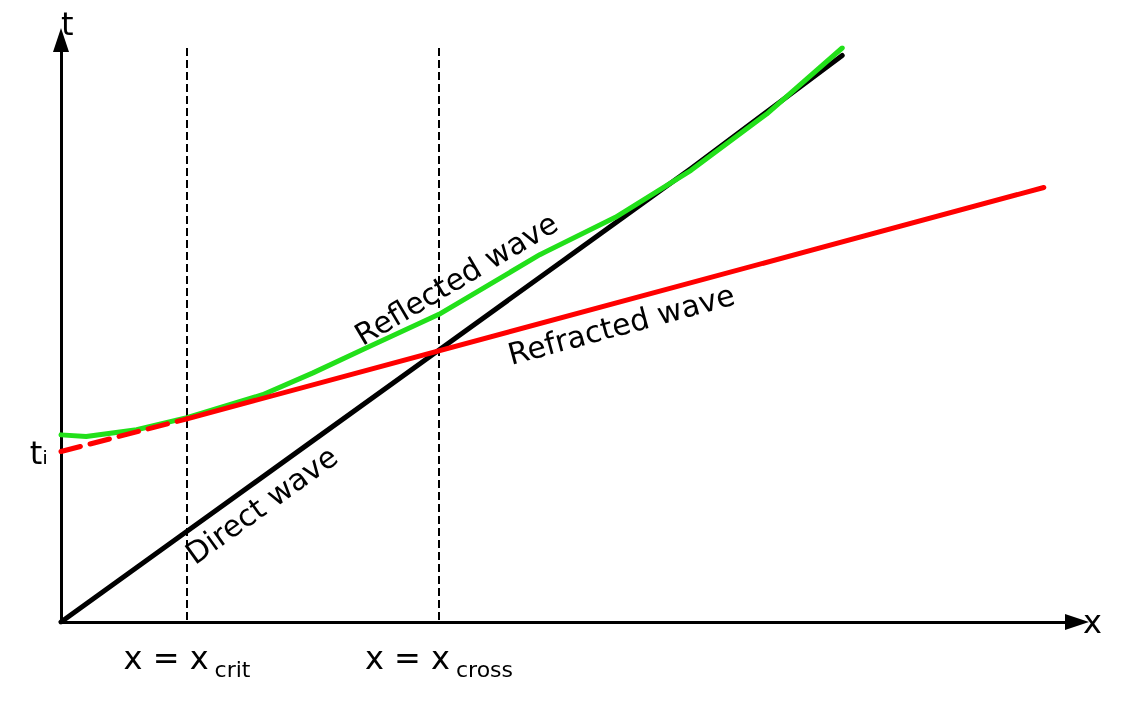 The height and width of the screenshot is (702, 1121). Describe the element at coordinates (38, 453) in the screenshot. I see `text: tᵢ` at that location.